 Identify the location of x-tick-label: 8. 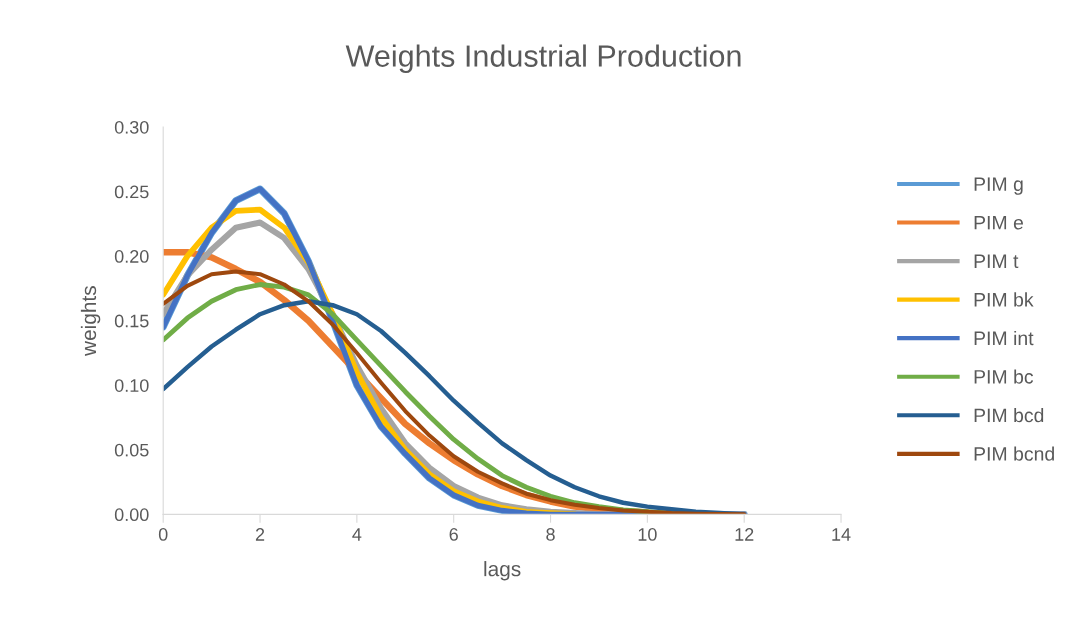
(550, 534).